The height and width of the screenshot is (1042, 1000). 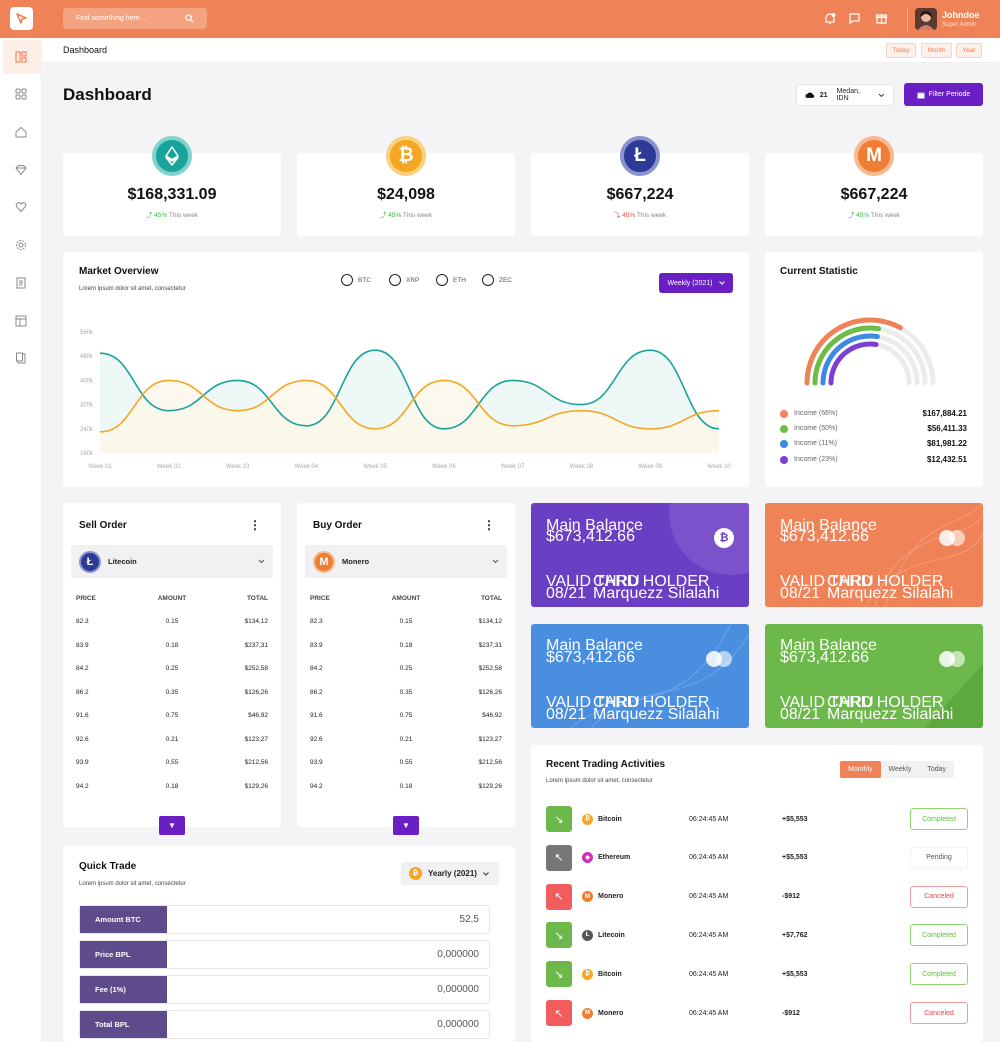 What do you see at coordinates (82, 668) in the screenshot?
I see `order-price: 84.2` at bounding box center [82, 668].